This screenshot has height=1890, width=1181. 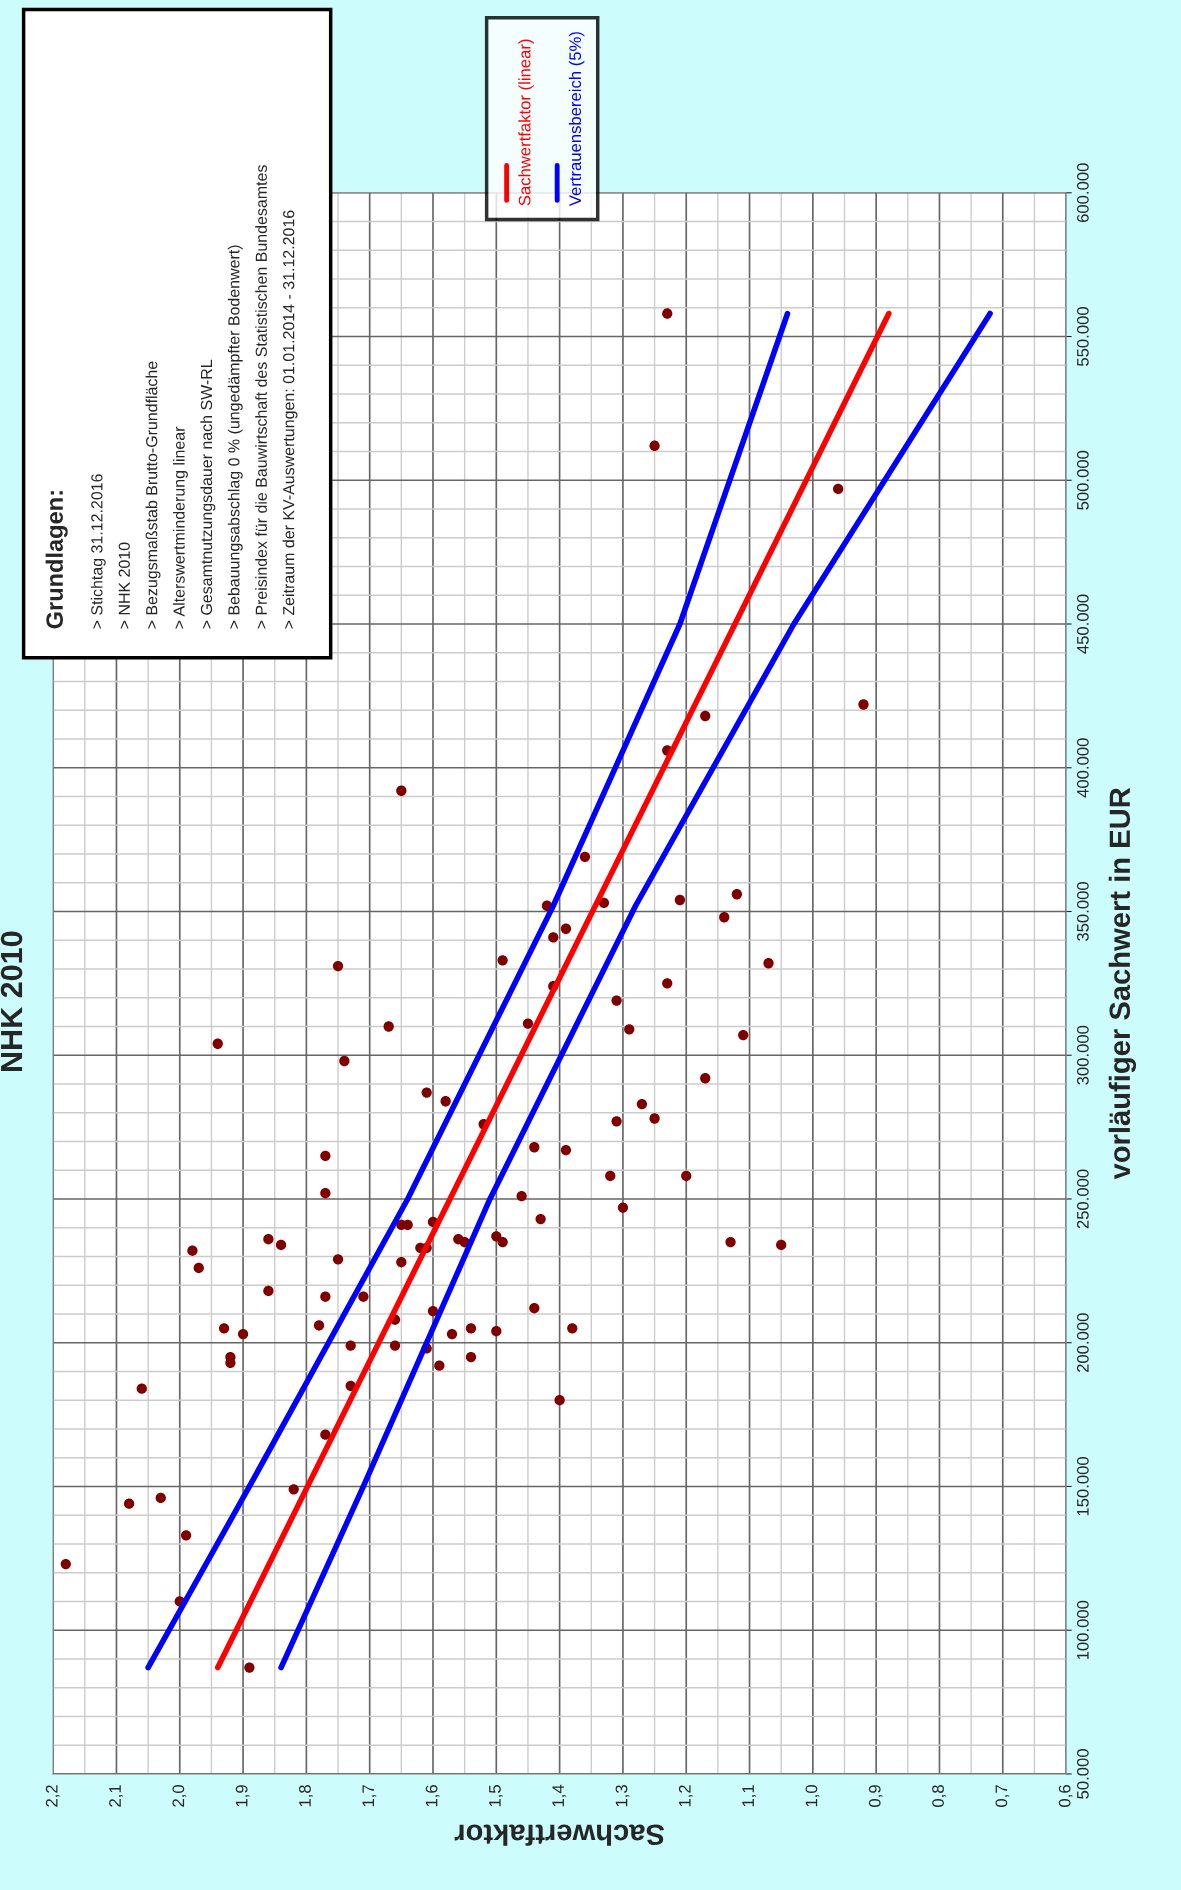 I want to click on x-tick-label: 2,2, so click(x=52, y=1796).